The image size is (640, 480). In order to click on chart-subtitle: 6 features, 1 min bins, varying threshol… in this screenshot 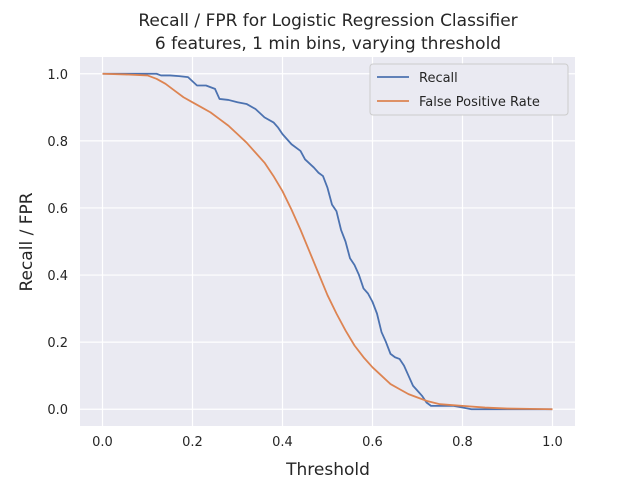, I will do `click(328, 44)`.